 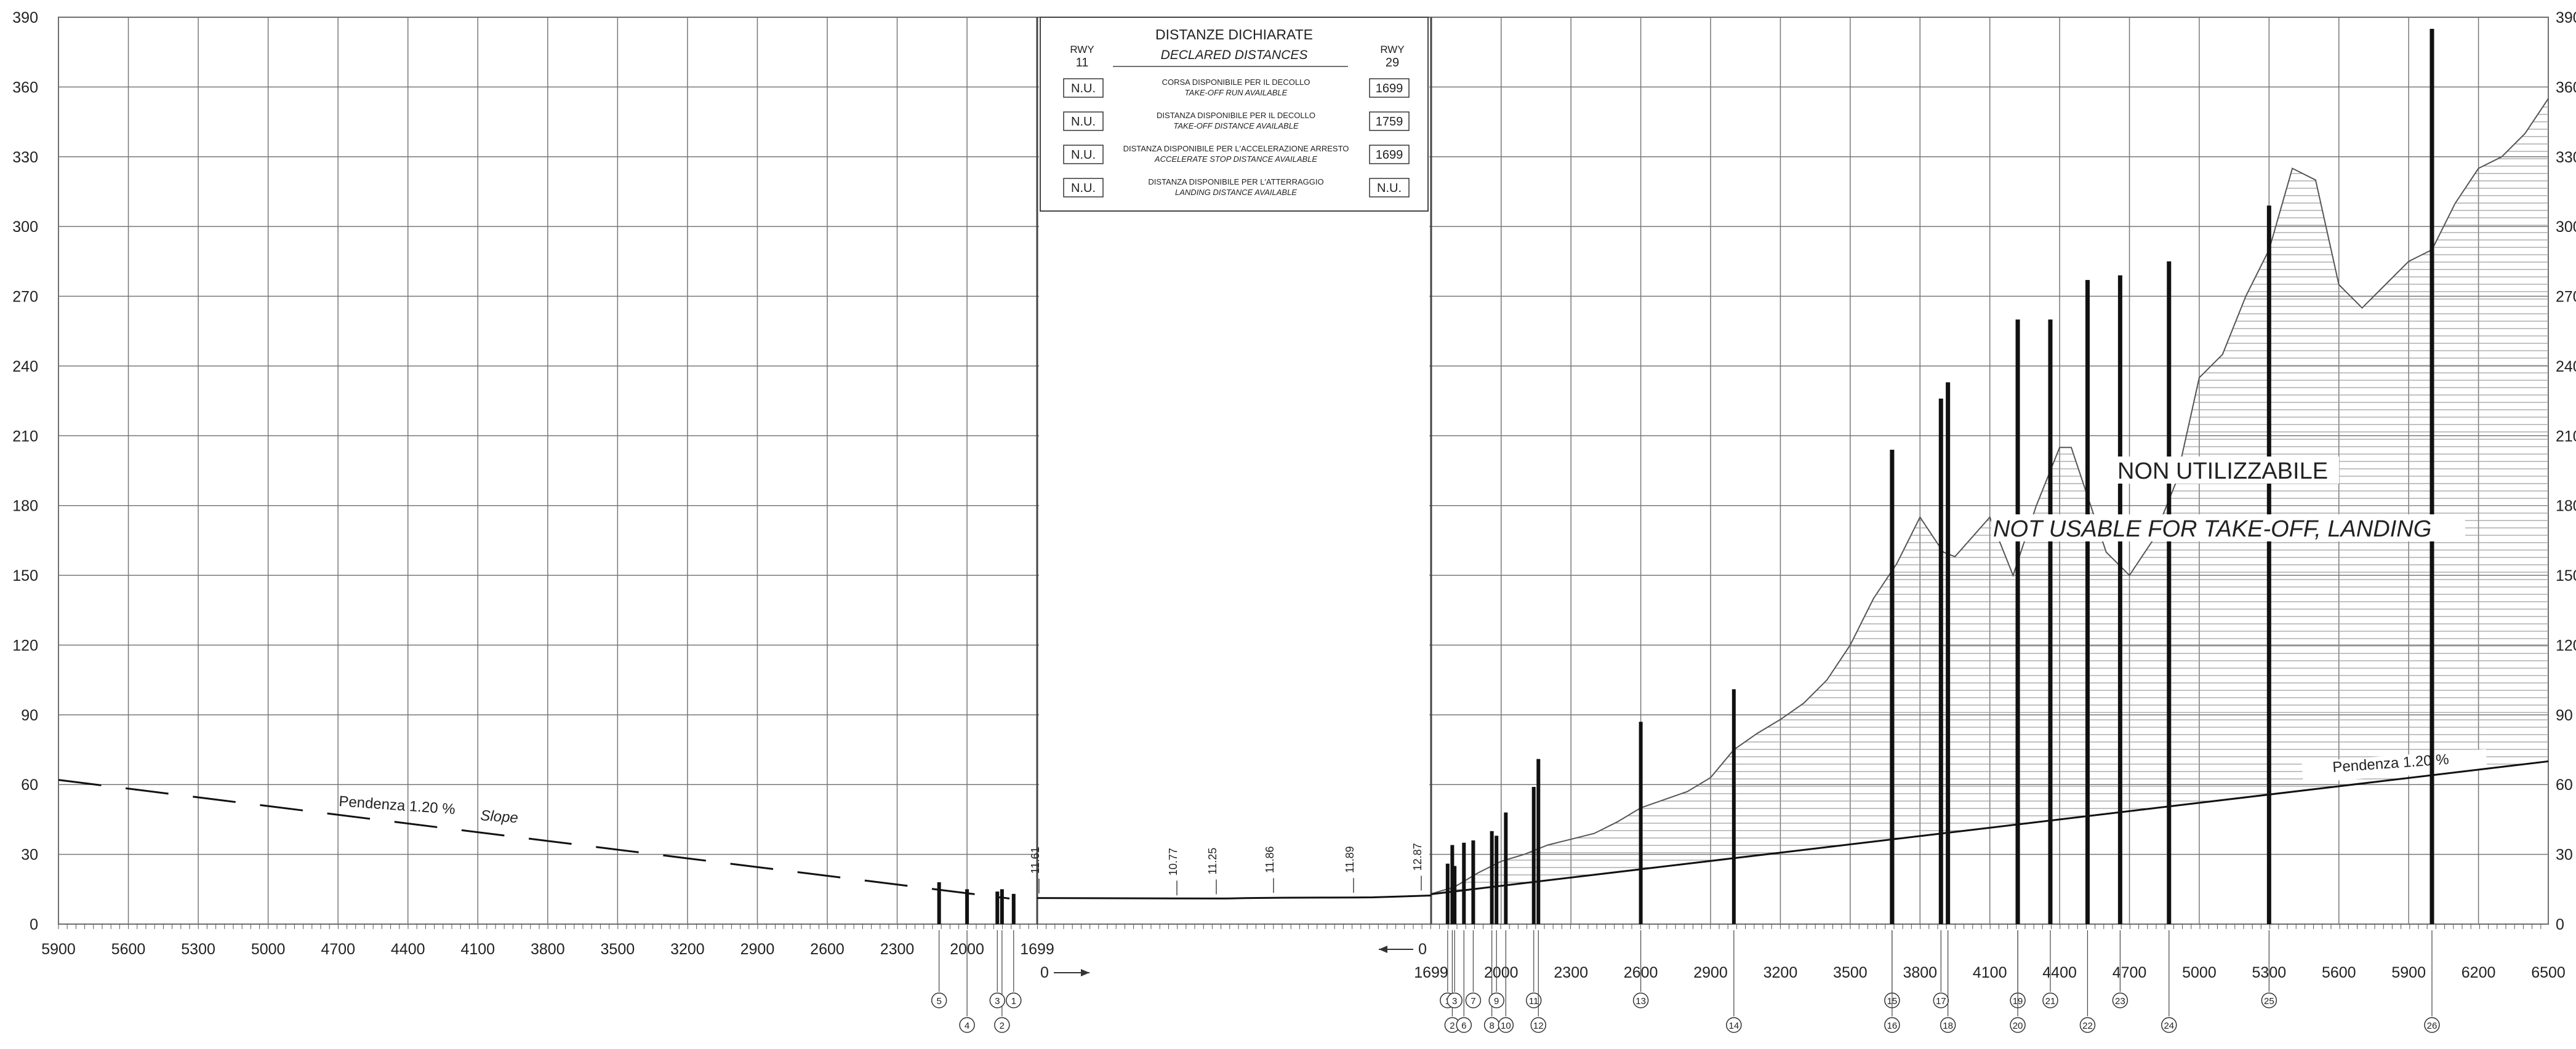 I want to click on y-tick-label-right: 270, so click(x=2566, y=297).